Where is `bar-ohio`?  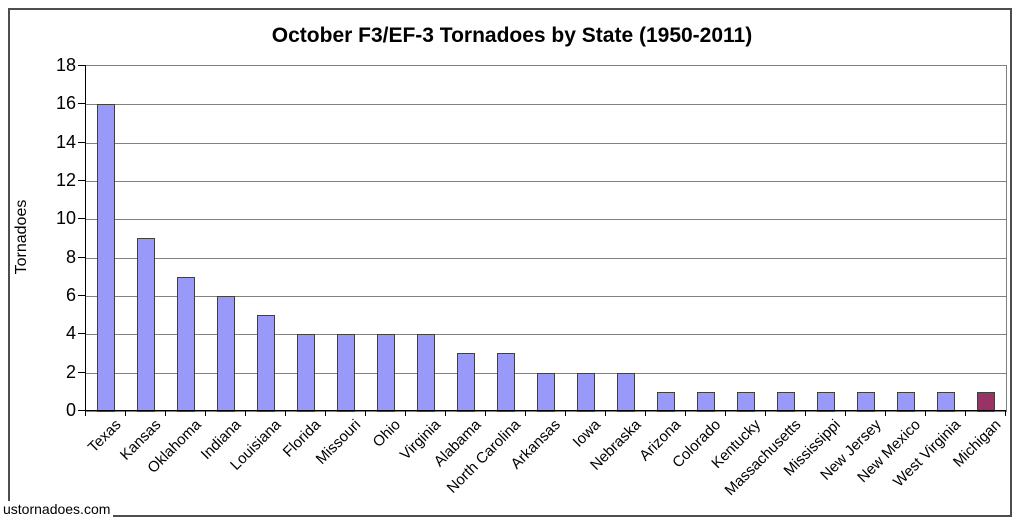
bar-ohio is located at coordinates (386, 373).